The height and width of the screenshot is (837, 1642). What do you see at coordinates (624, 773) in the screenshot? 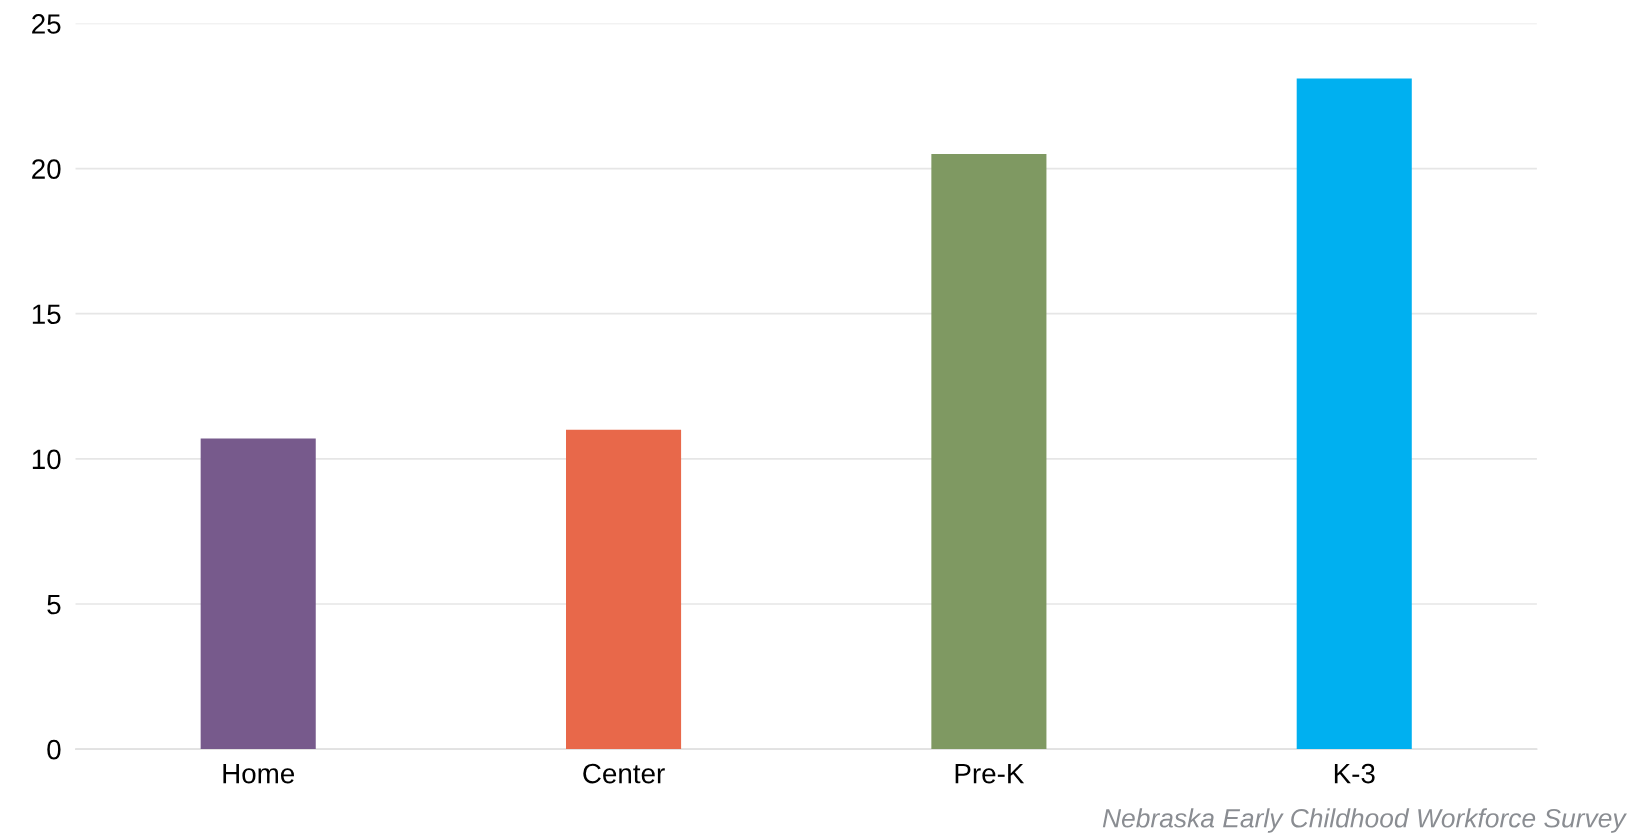
I see `x-tick-label: Center` at bounding box center [624, 773].